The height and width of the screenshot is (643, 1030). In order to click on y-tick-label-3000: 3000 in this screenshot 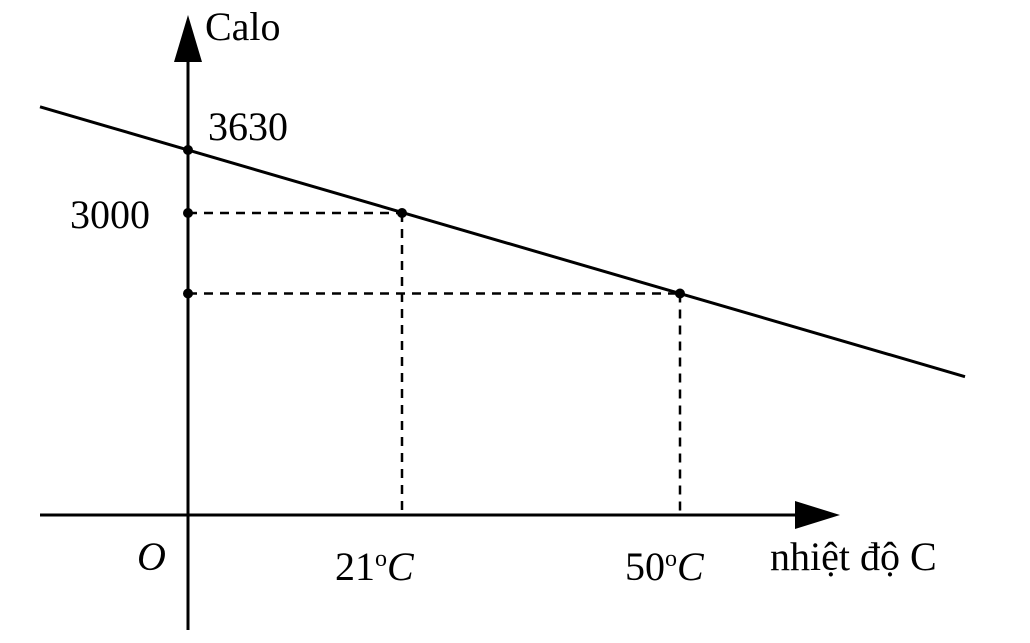, I will do `click(110, 214)`.